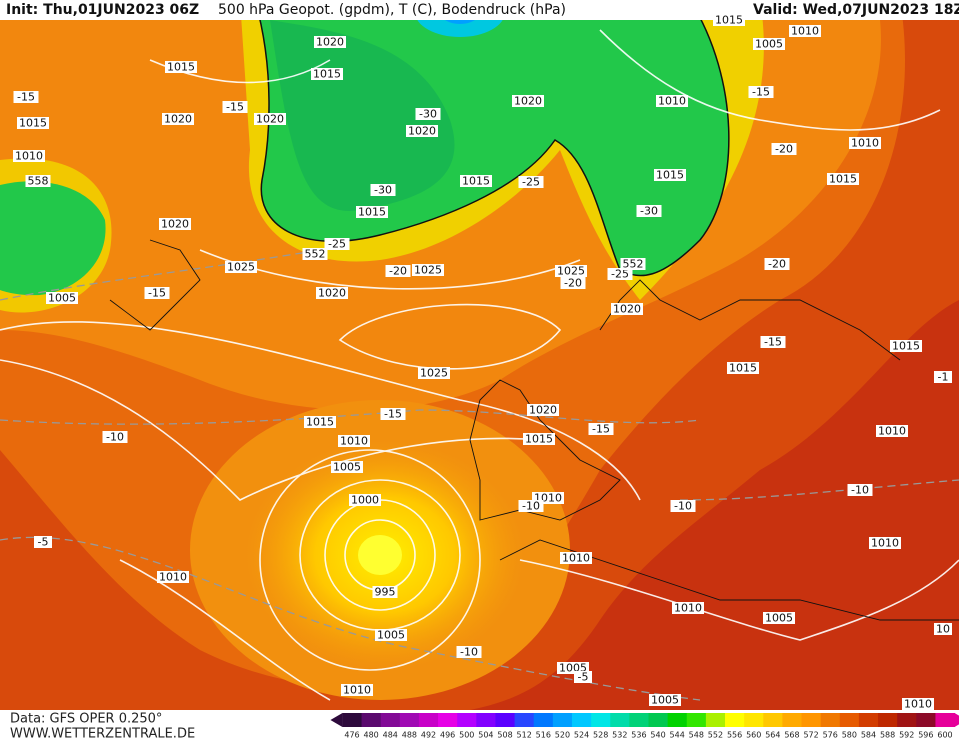 This screenshot has height=745, width=959. What do you see at coordinates (466, 735) in the screenshot?
I see `colorbar-label: 500` at bounding box center [466, 735].